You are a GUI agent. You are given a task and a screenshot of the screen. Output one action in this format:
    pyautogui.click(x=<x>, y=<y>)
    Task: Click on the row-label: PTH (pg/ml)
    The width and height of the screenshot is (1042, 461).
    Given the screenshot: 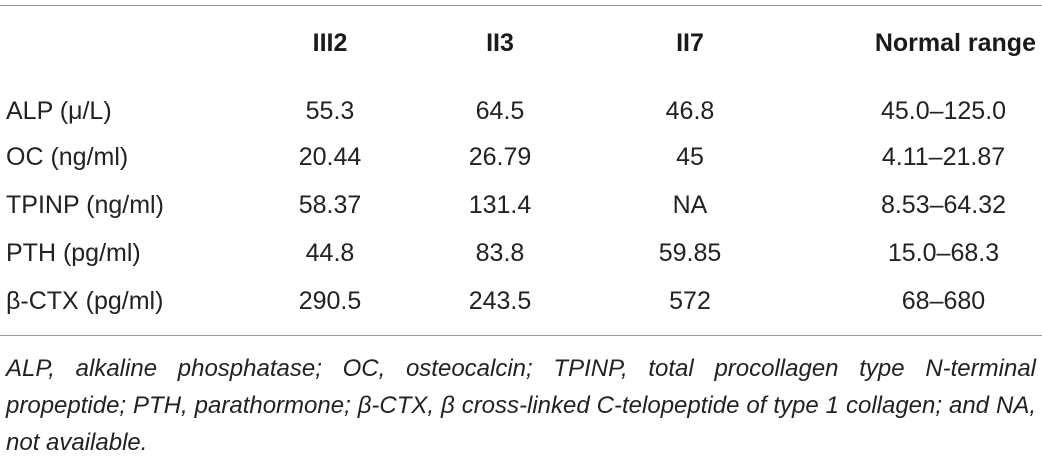 What is the action you would take?
    pyautogui.click(x=73, y=252)
    